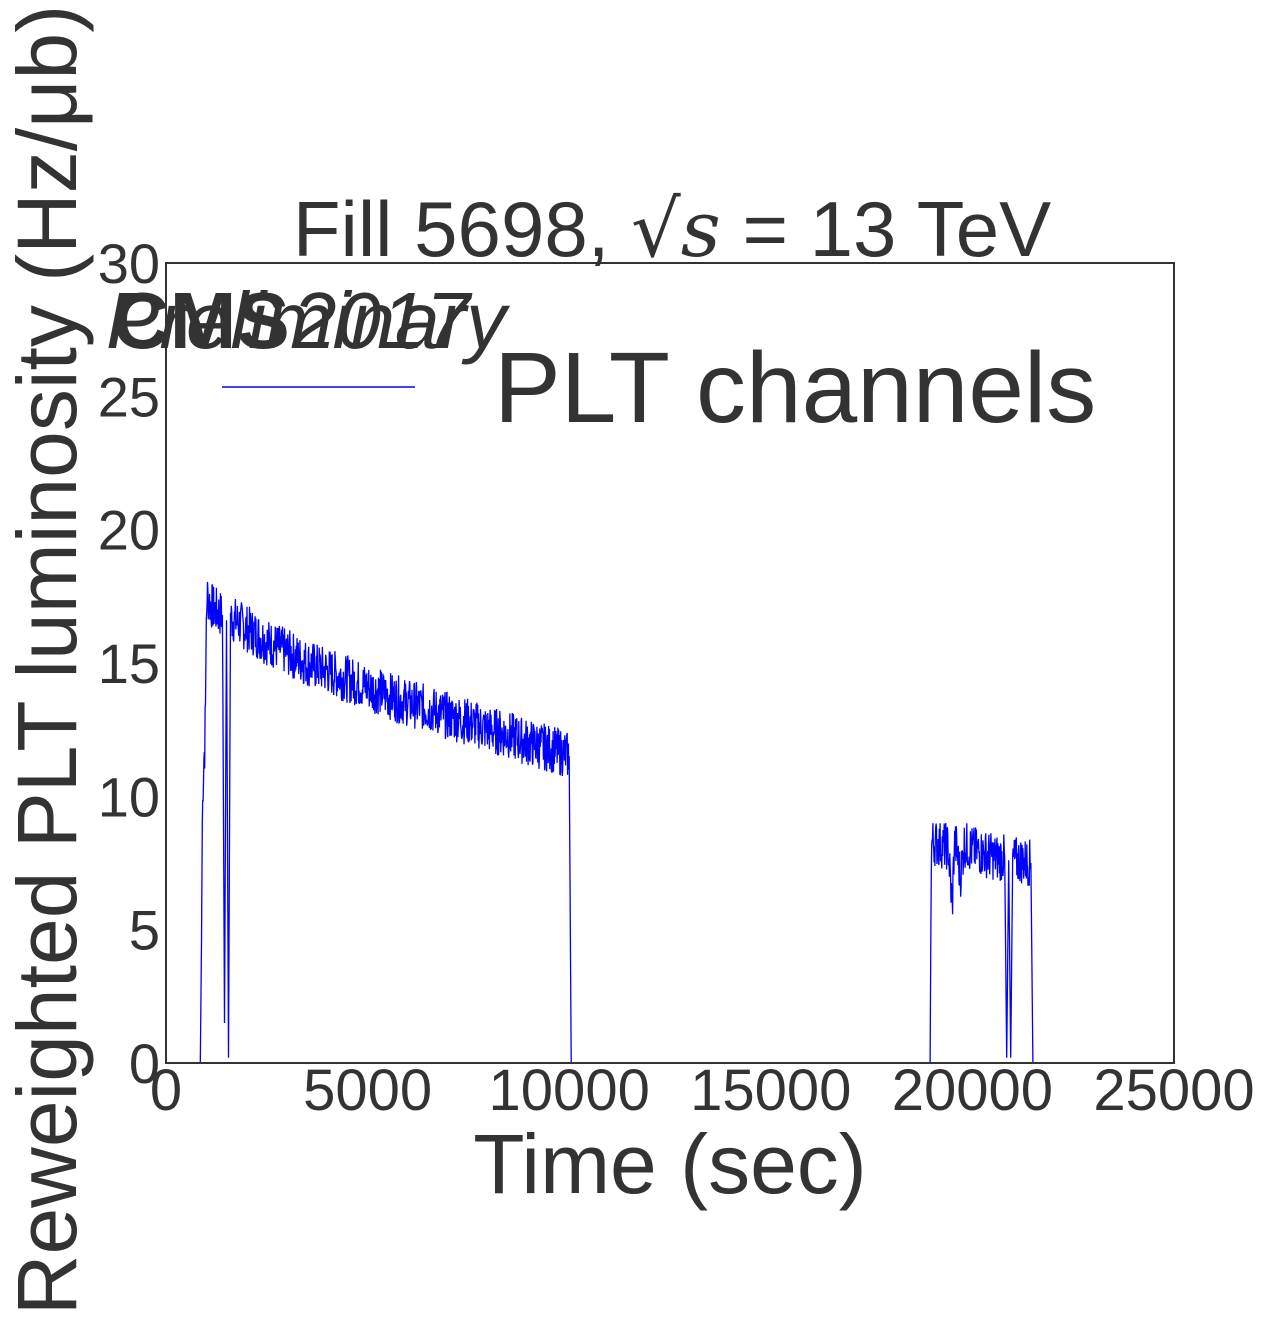 Image resolution: width=1261 pixels, height=1327 pixels. What do you see at coordinates (676, 230) in the screenshot?
I see `chart-title-math: √s` at bounding box center [676, 230].